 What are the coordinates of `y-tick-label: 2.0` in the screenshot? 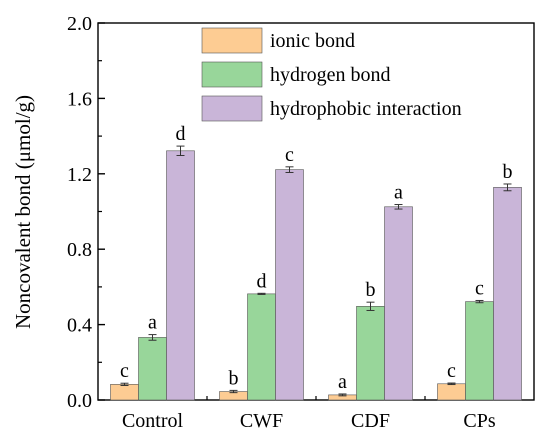 It's located at (79, 24).